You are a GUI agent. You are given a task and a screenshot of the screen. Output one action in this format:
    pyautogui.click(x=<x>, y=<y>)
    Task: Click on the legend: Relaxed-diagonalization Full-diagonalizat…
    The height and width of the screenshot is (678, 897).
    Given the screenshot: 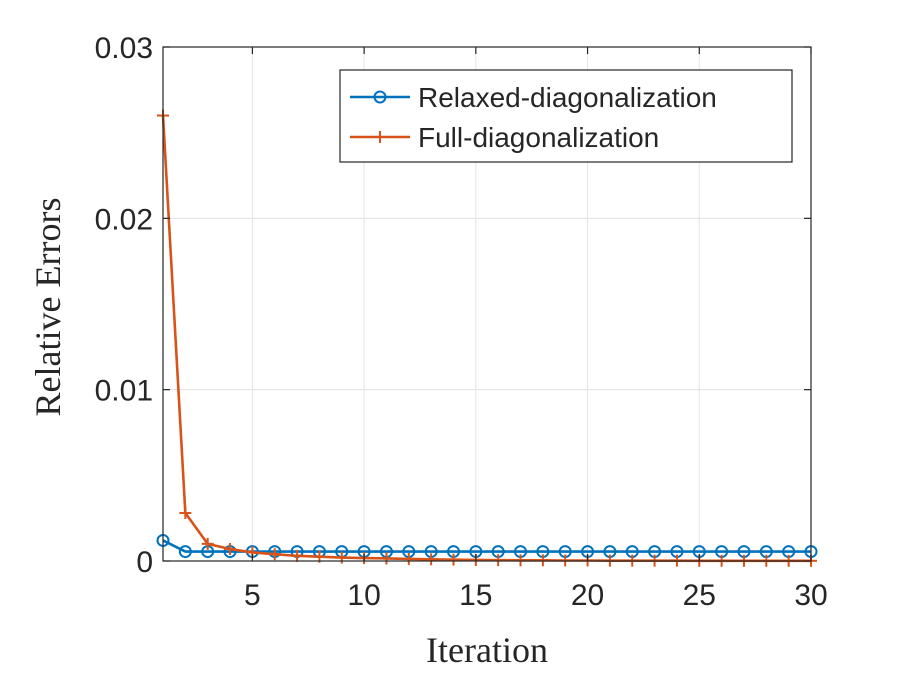 What is the action you would take?
    pyautogui.click(x=566, y=116)
    